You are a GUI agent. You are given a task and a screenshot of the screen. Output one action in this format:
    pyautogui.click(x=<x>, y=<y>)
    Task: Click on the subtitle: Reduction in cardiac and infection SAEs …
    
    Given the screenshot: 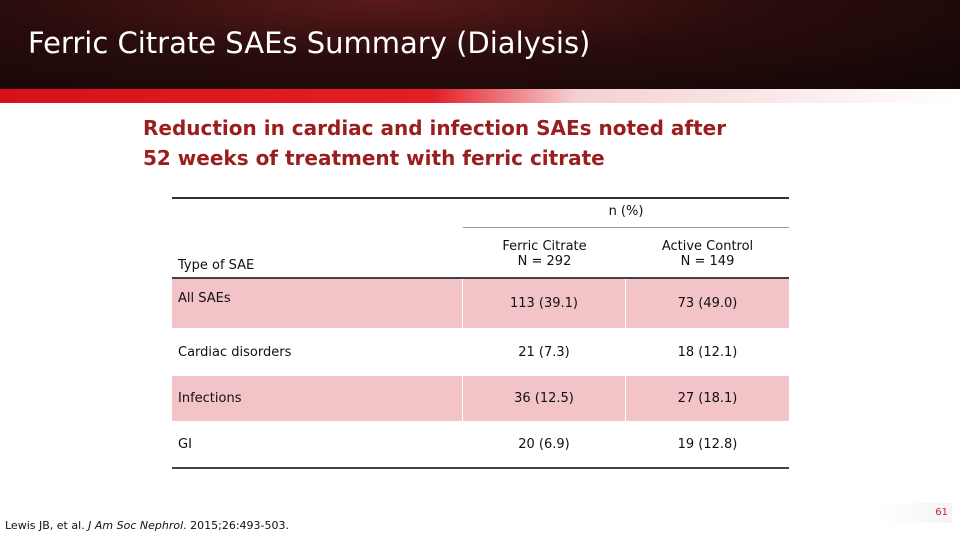 What is the action you would take?
    pyautogui.click(x=435, y=143)
    